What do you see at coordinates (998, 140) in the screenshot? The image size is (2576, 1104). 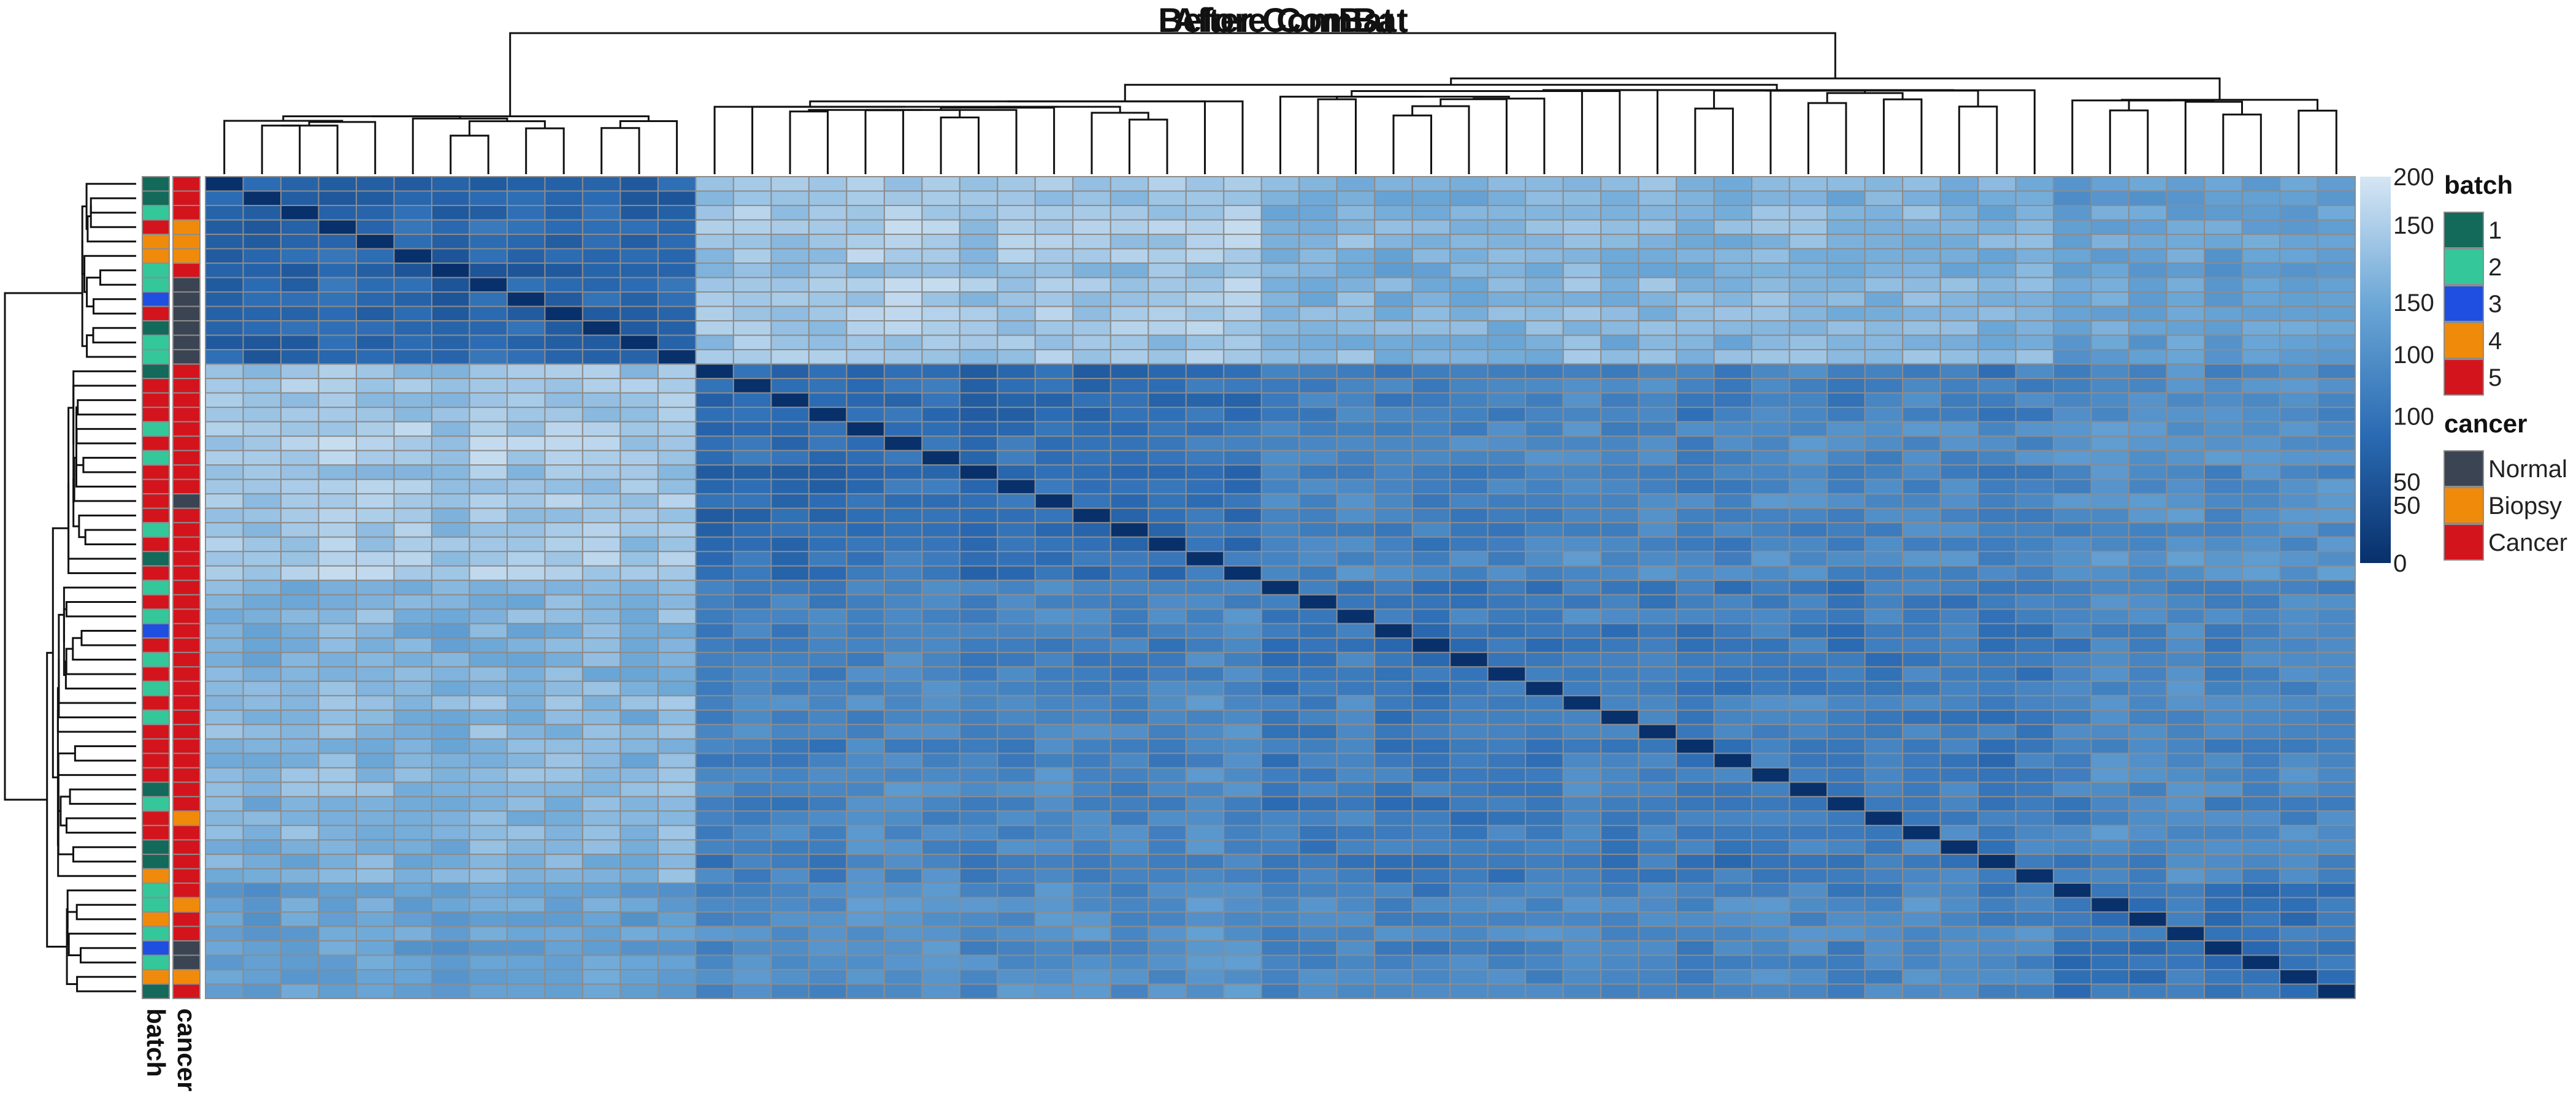 I see `column-dendrogram-branch` at bounding box center [998, 140].